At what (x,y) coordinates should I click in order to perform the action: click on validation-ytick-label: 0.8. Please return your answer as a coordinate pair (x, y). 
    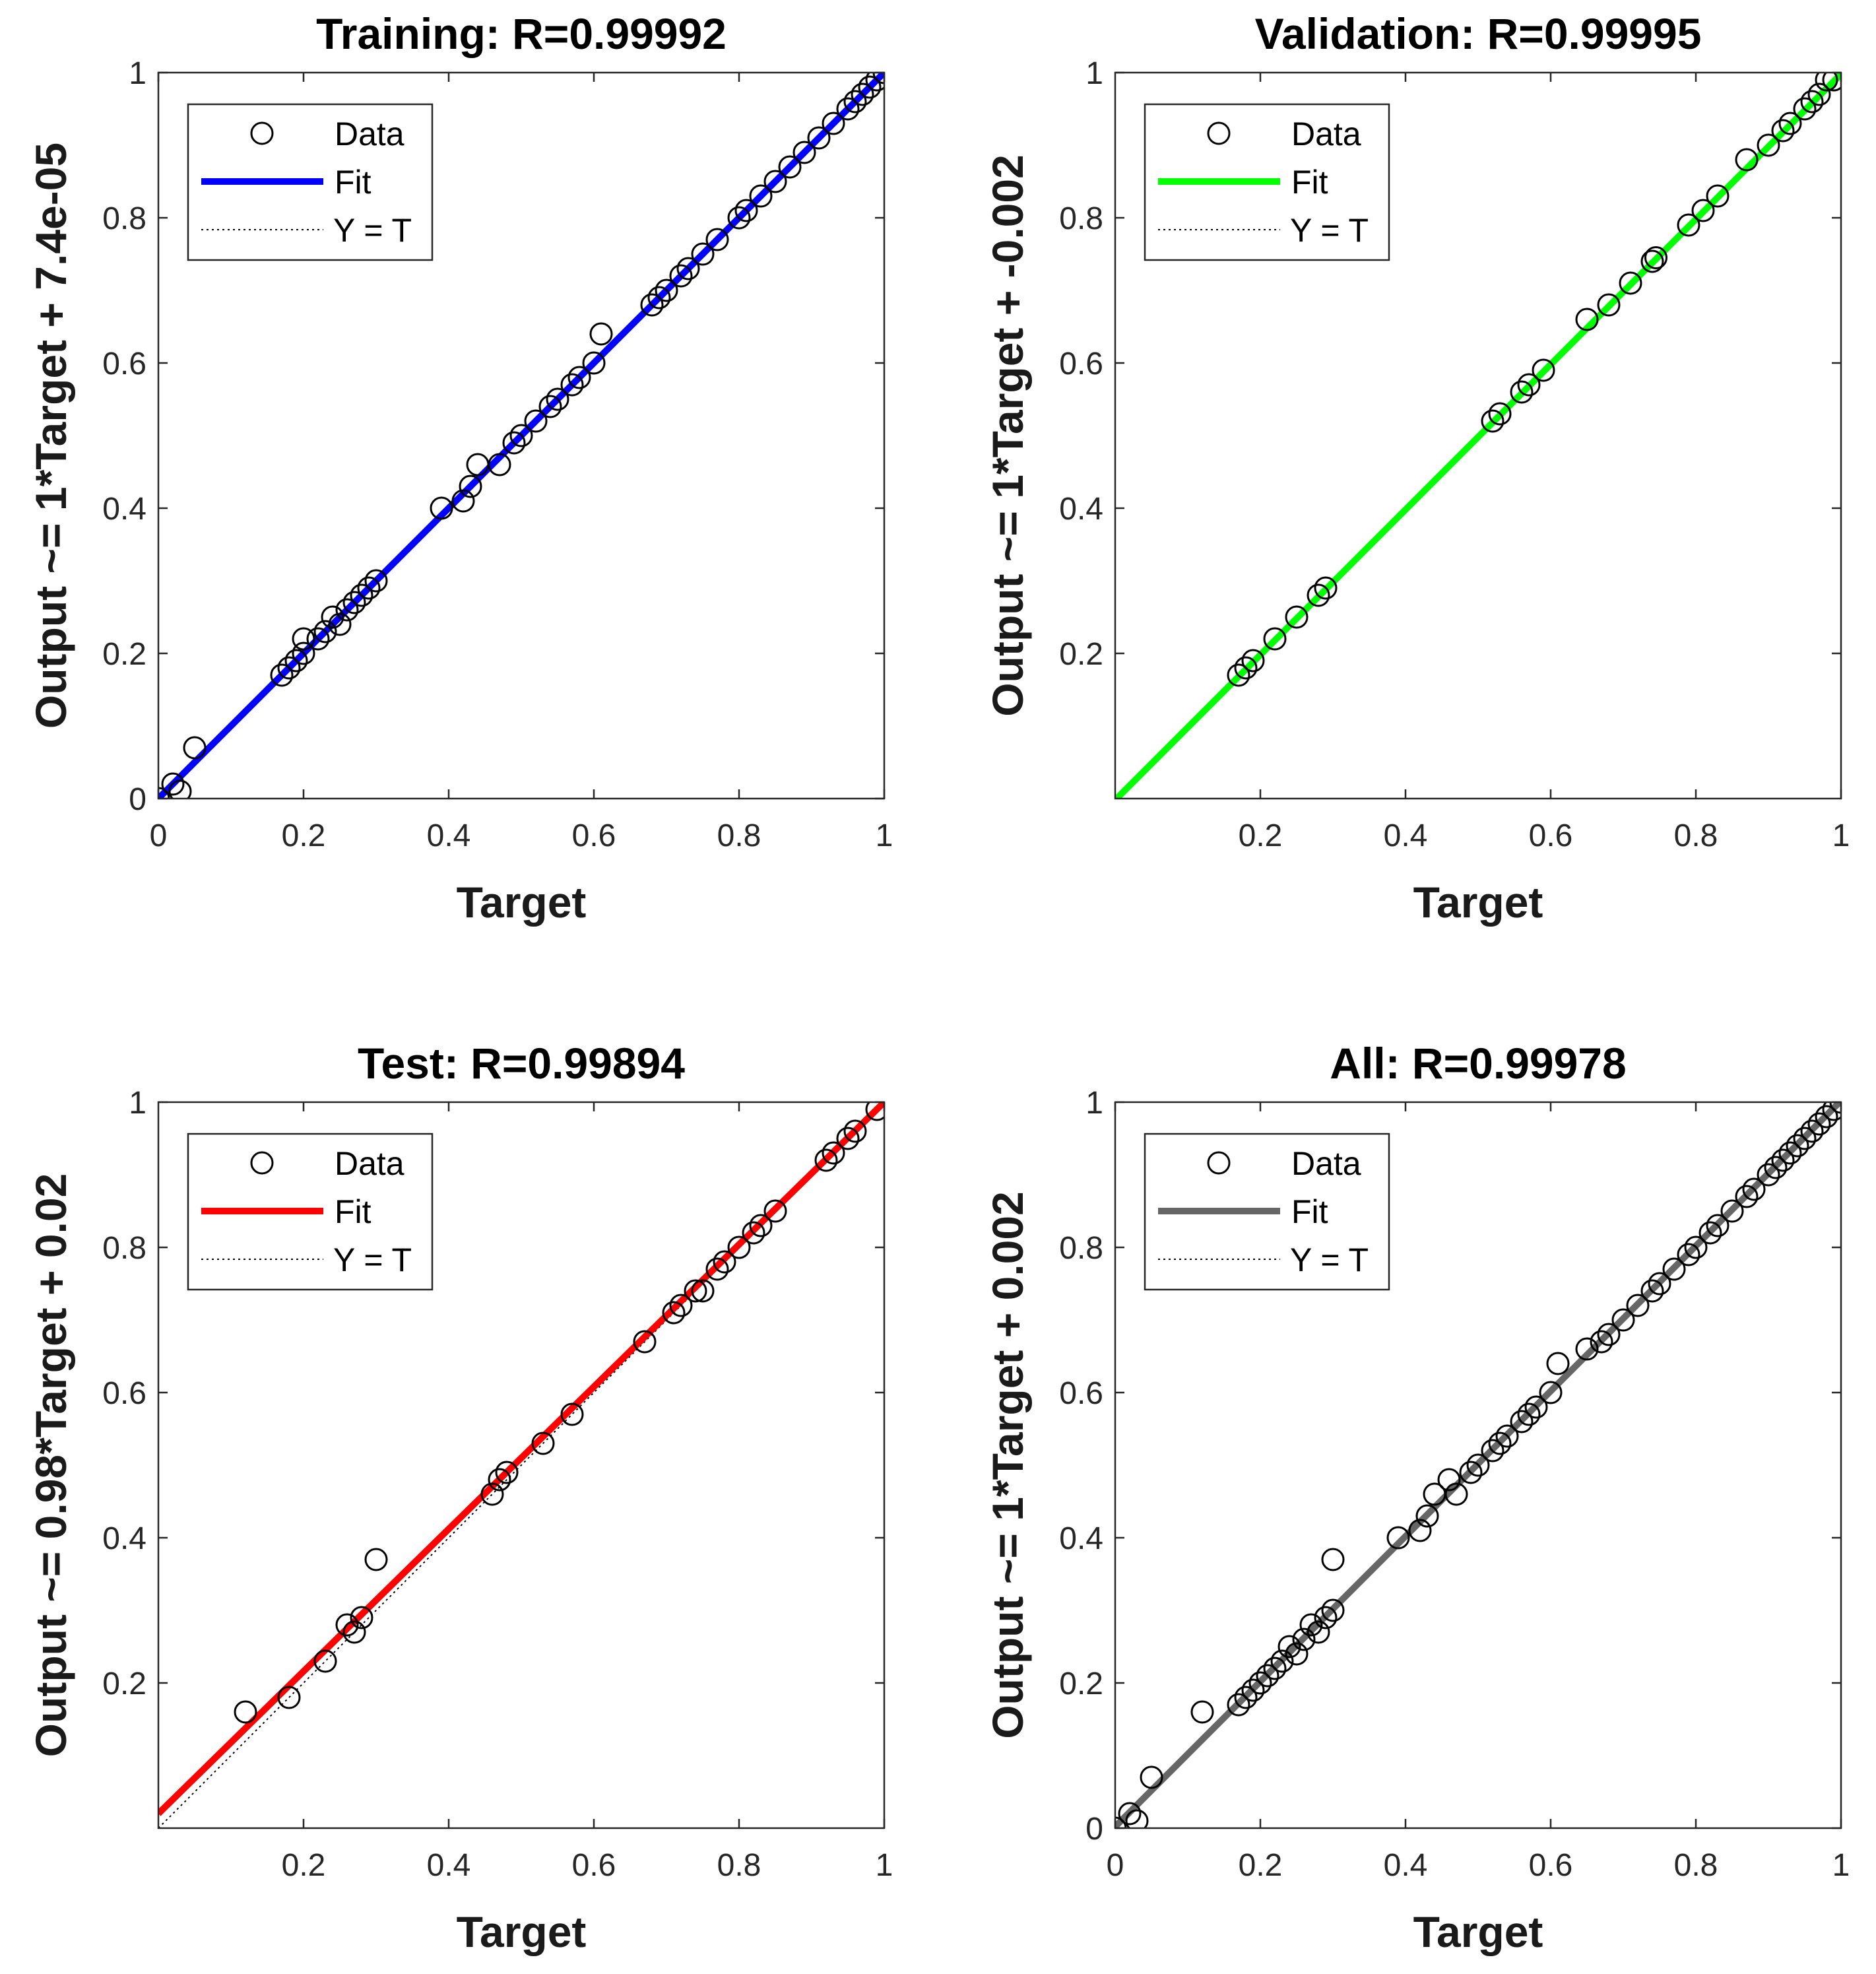
    Looking at the image, I should click on (1081, 218).